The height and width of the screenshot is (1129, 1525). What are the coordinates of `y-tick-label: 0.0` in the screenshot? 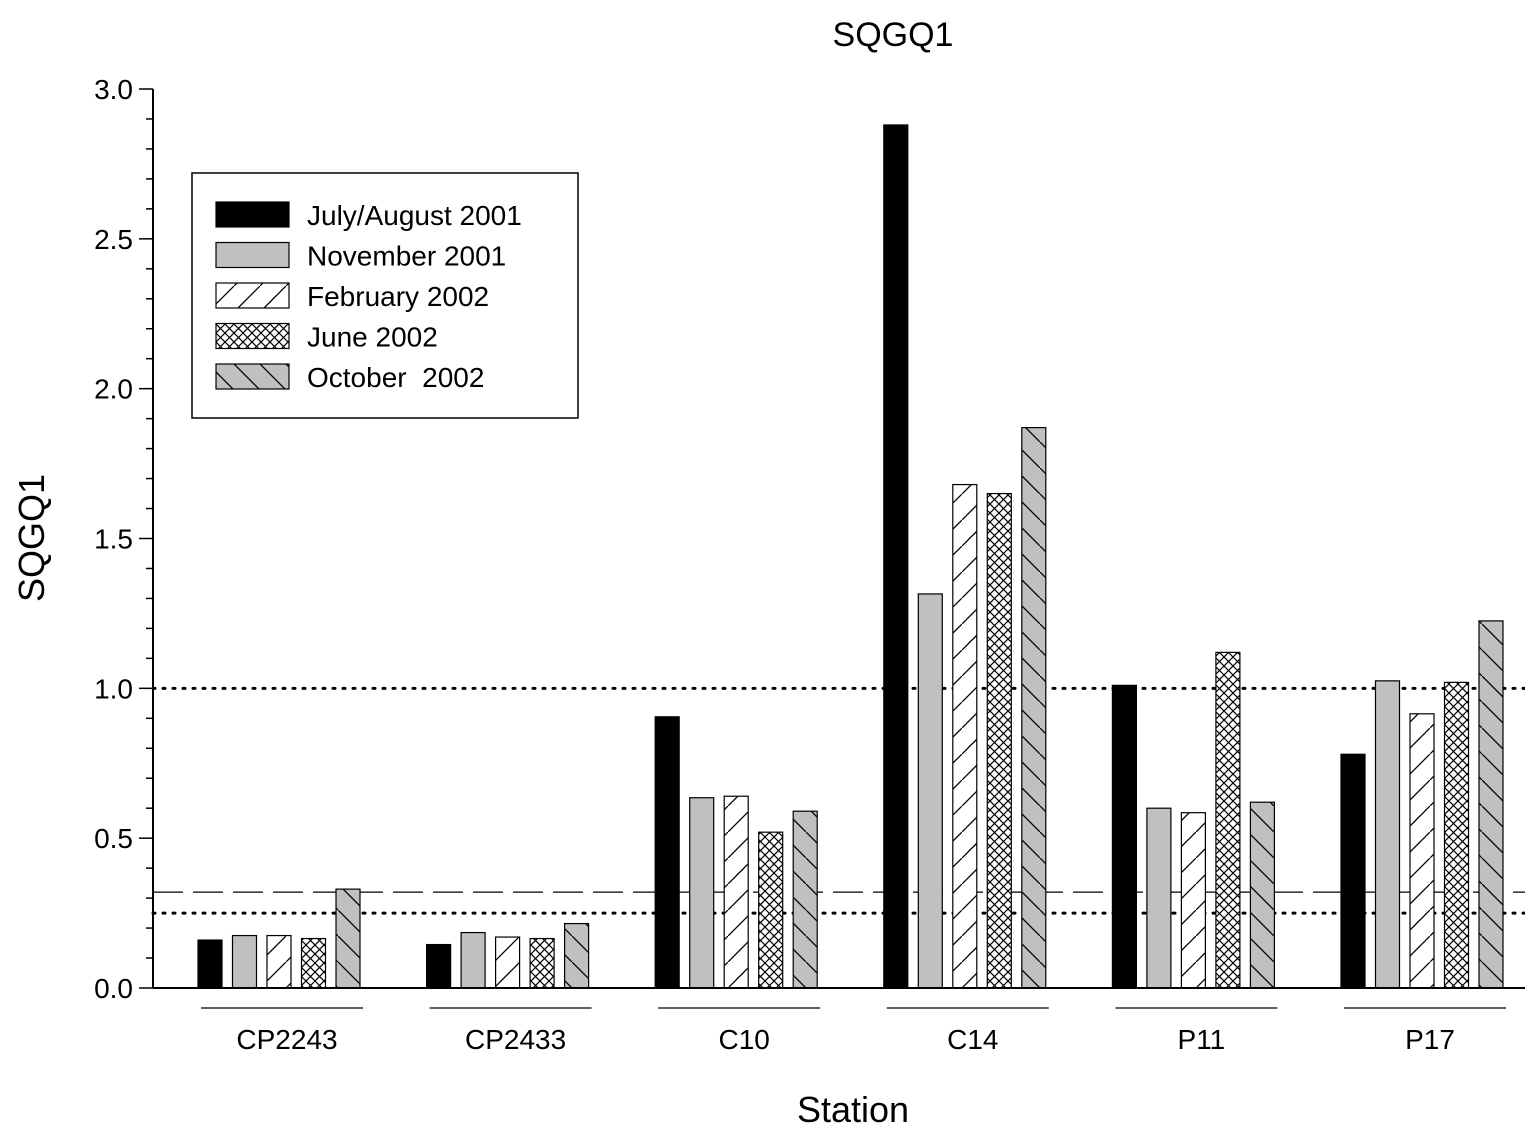 It's located at (113, 988).